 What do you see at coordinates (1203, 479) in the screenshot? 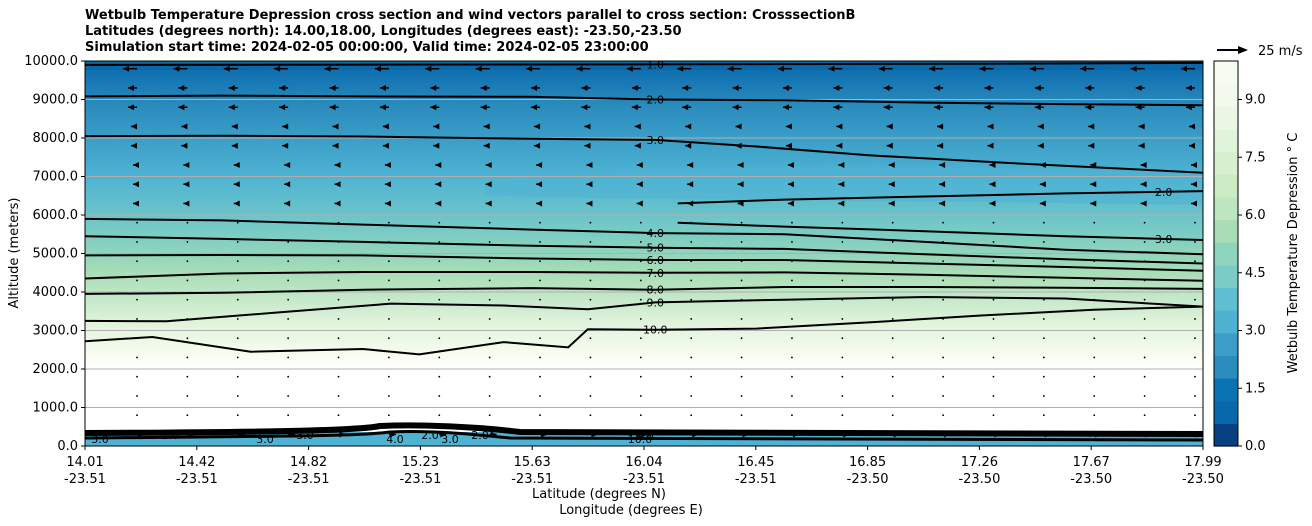
I see `x-tick-label-lon: -23.50` at bounding box center [1203, 479].